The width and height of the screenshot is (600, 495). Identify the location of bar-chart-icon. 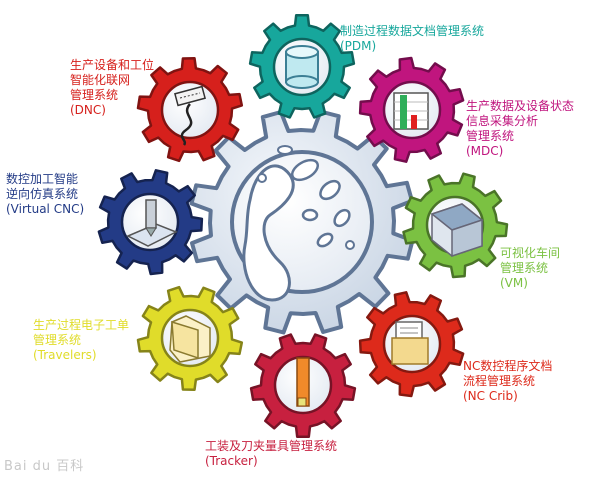
(411, 111).